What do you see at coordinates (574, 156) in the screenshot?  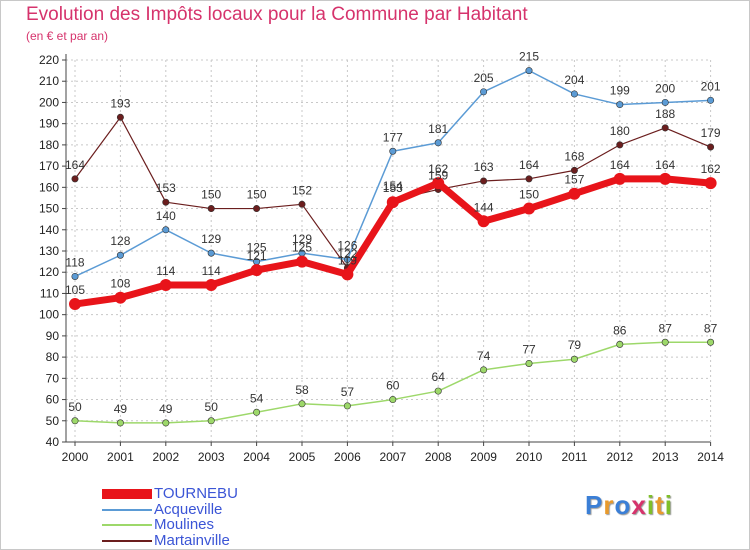 I see `data-label-martainville: 168` at bounding box center [574, 156].